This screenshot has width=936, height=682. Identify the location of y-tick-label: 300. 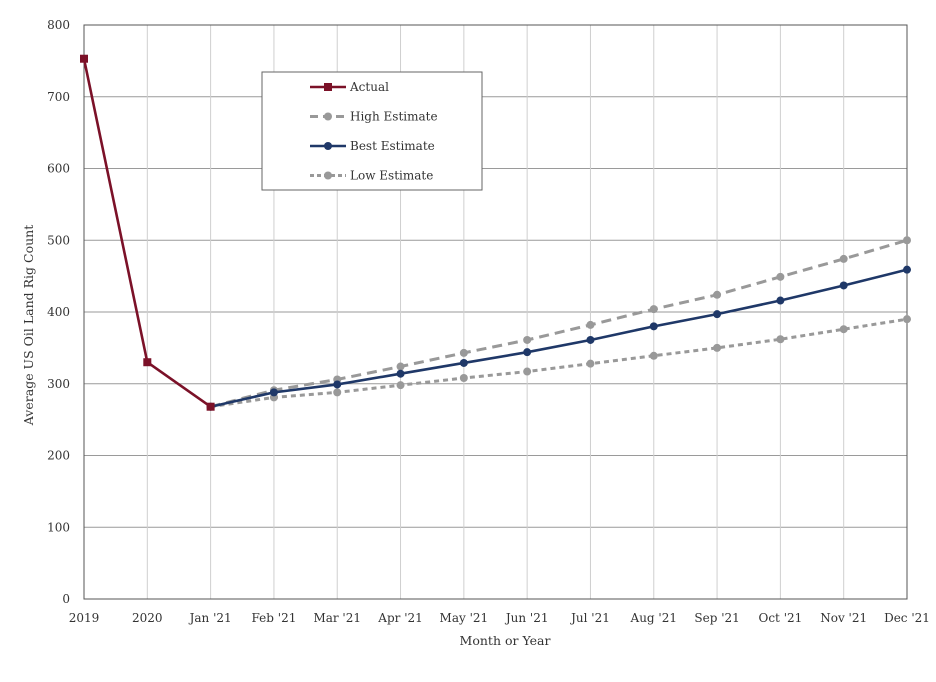
(58, 384).